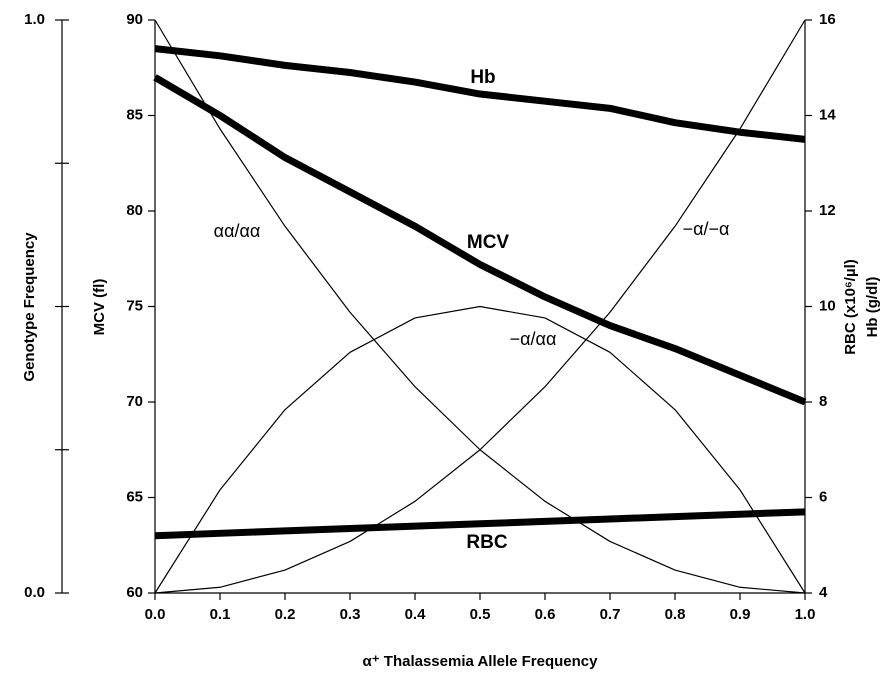  I want to click on x-tick-label: 0.3, so click(350, 614).